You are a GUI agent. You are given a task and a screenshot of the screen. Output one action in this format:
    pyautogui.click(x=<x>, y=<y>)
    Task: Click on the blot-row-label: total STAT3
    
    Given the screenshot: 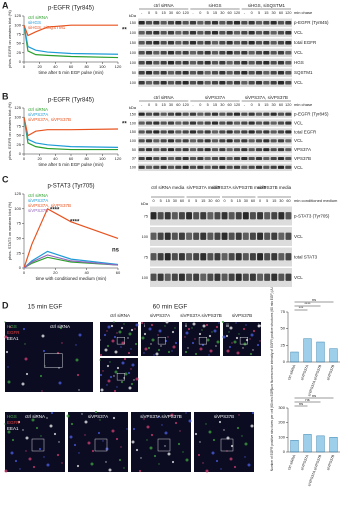 What is the action you would take?
    pyautogui.click(x=306, y=256)
    